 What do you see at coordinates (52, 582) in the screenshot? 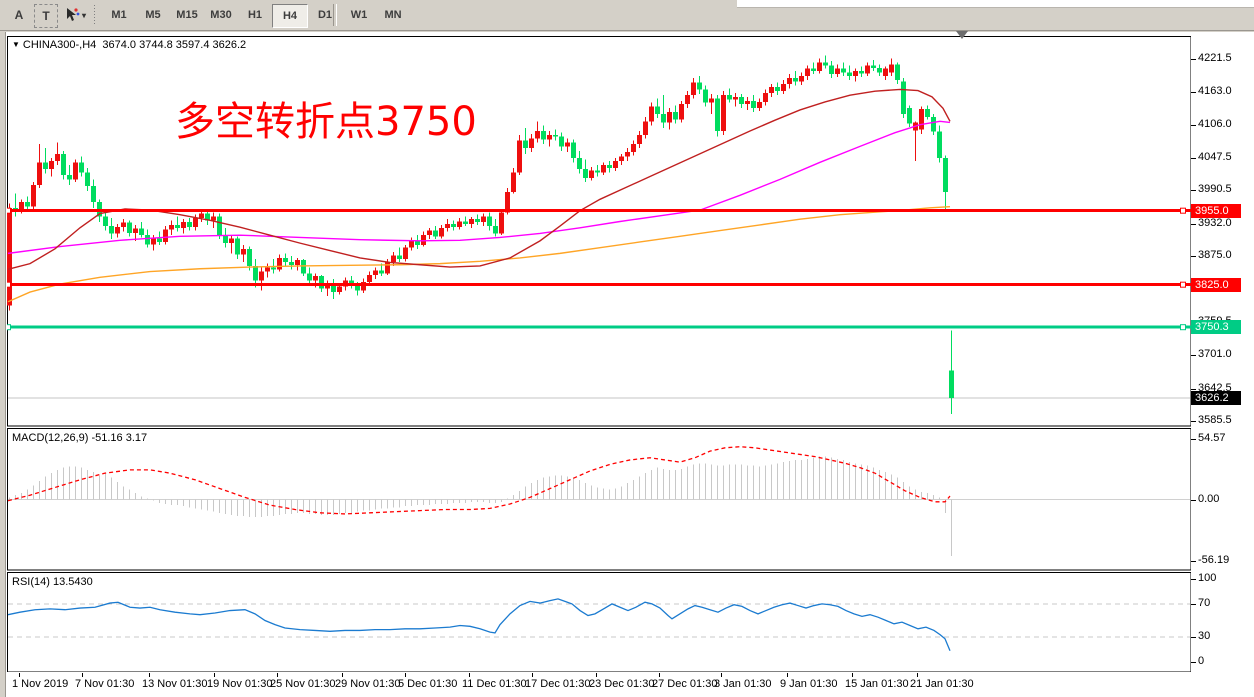
I see `rsi-label: RSI(14) 13.5430` at bounding box center [52, 582].